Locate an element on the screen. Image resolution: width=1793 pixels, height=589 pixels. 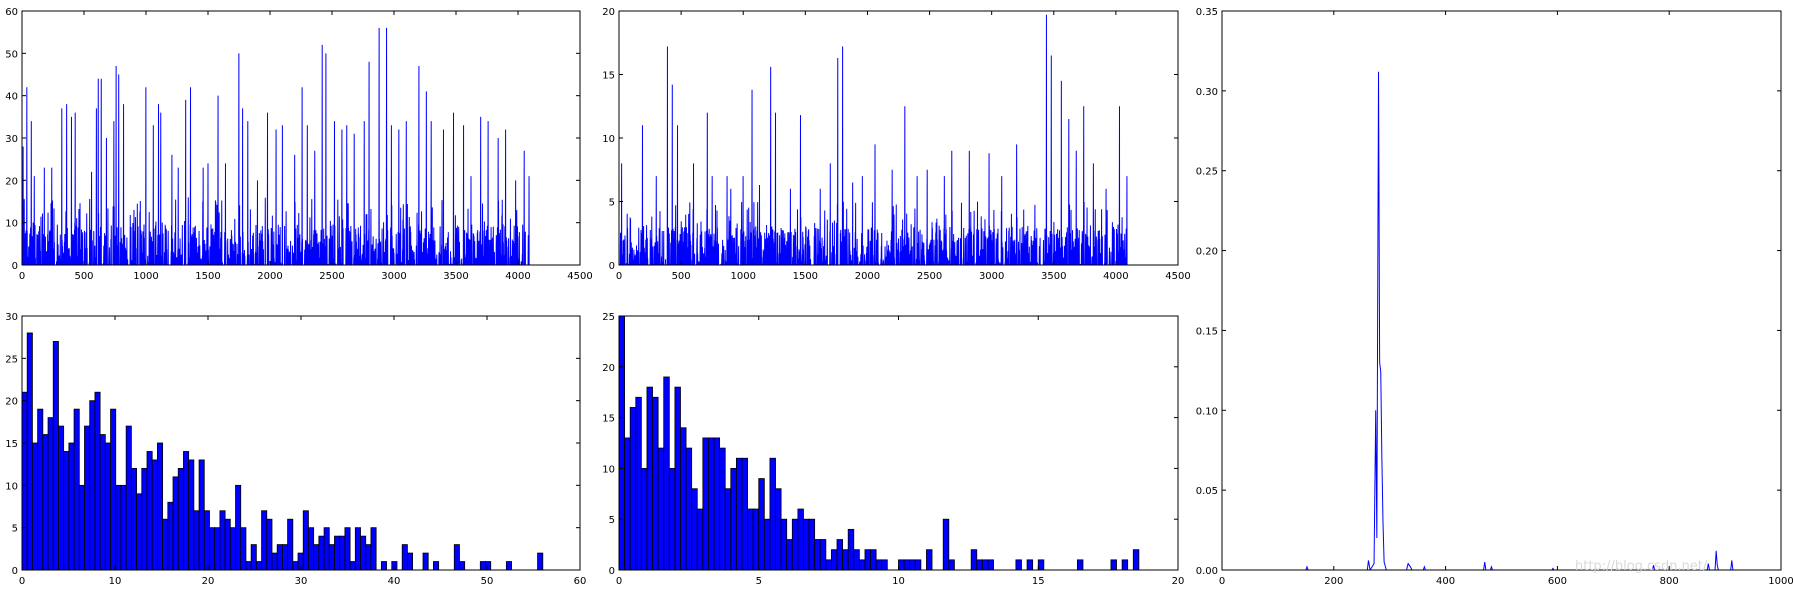
x-tick-label: 3000 is located at coordinates (991, 276).